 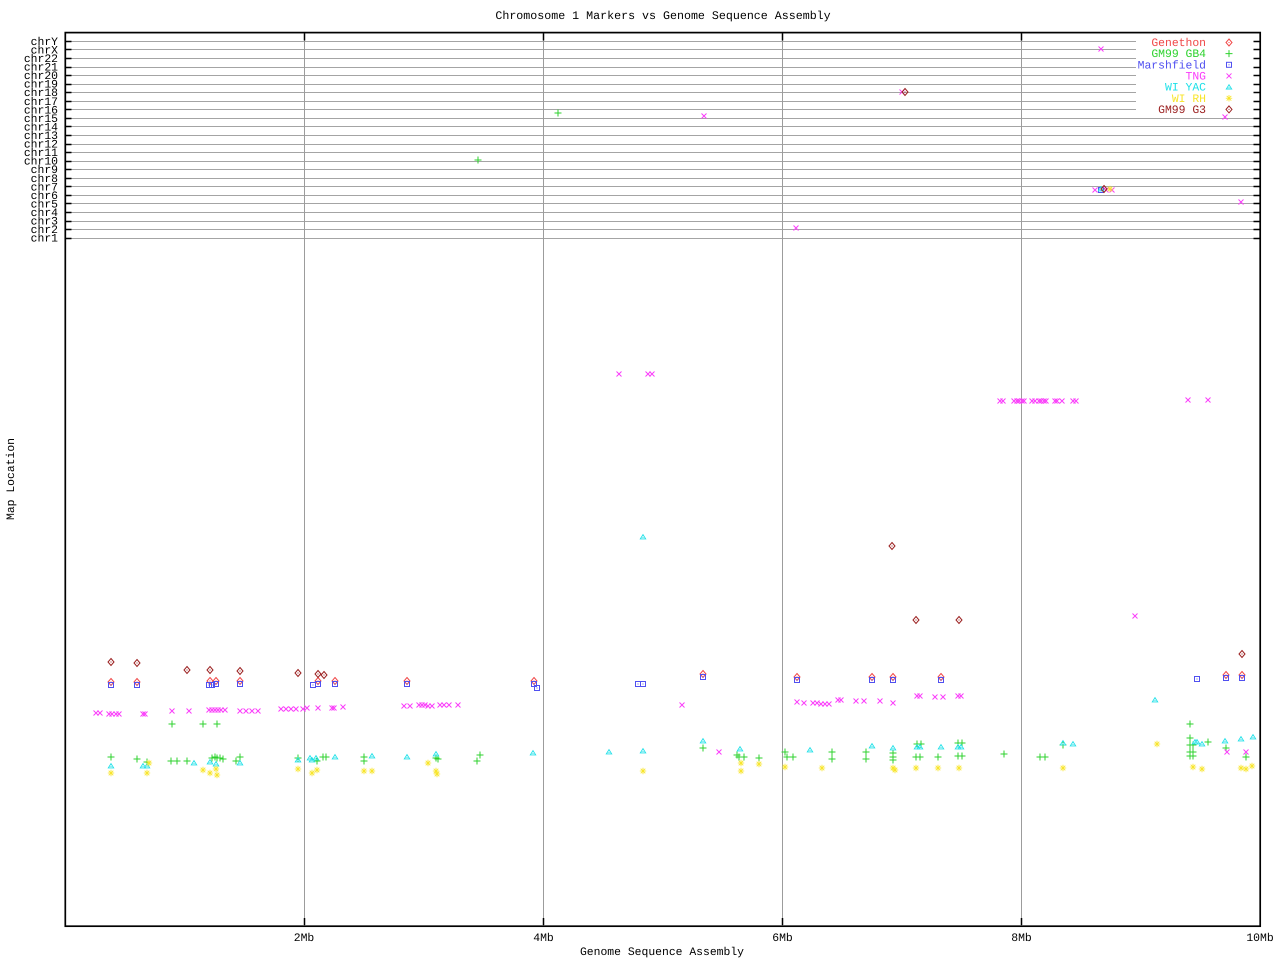 What do you see at coordinates (44, 187) in the screenshot?
I see `svg-text: chr7` at bounding box center [44, 187].